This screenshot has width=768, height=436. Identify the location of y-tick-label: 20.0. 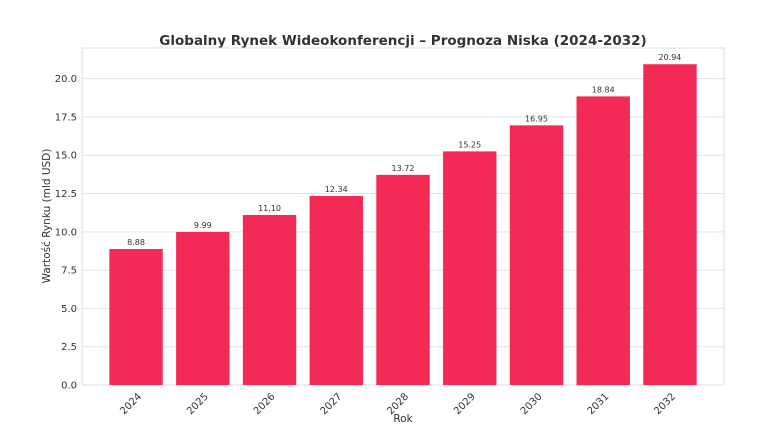
(66, 79).